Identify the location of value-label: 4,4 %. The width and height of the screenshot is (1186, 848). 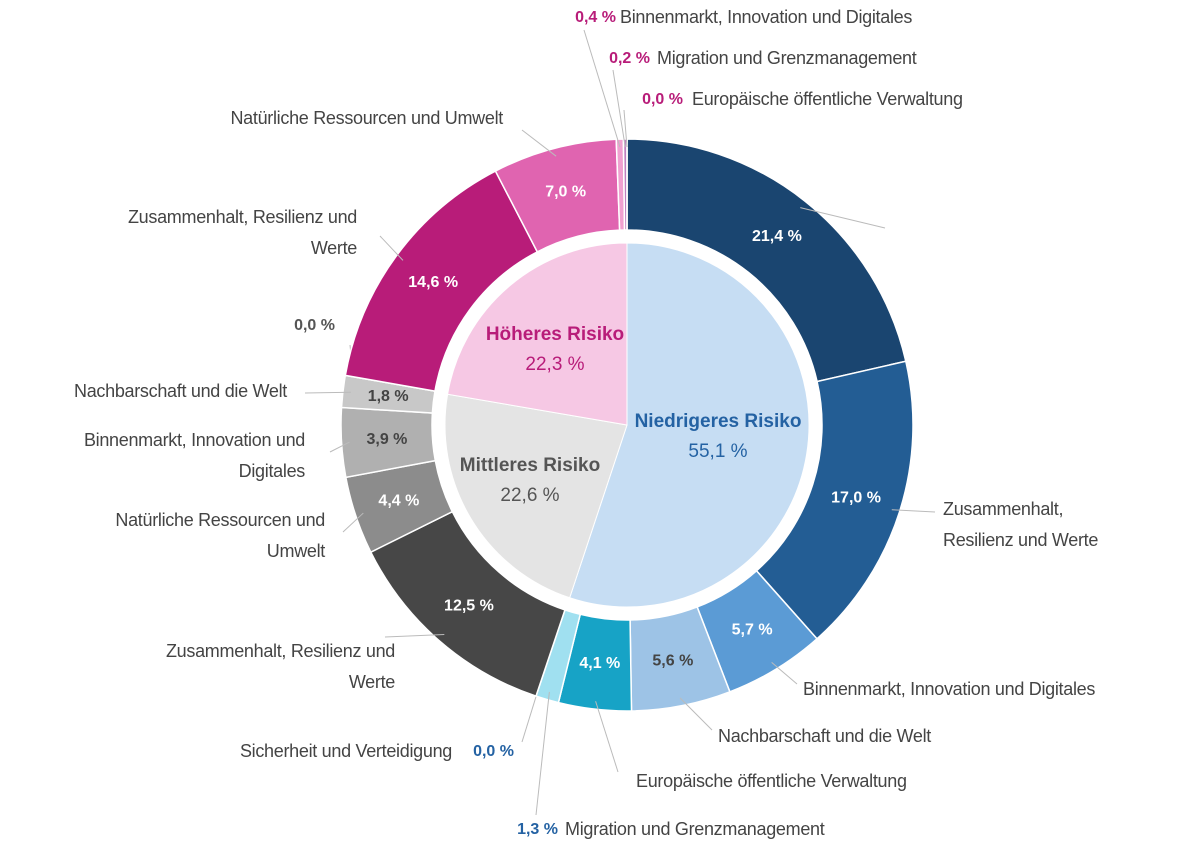
(398, 500).